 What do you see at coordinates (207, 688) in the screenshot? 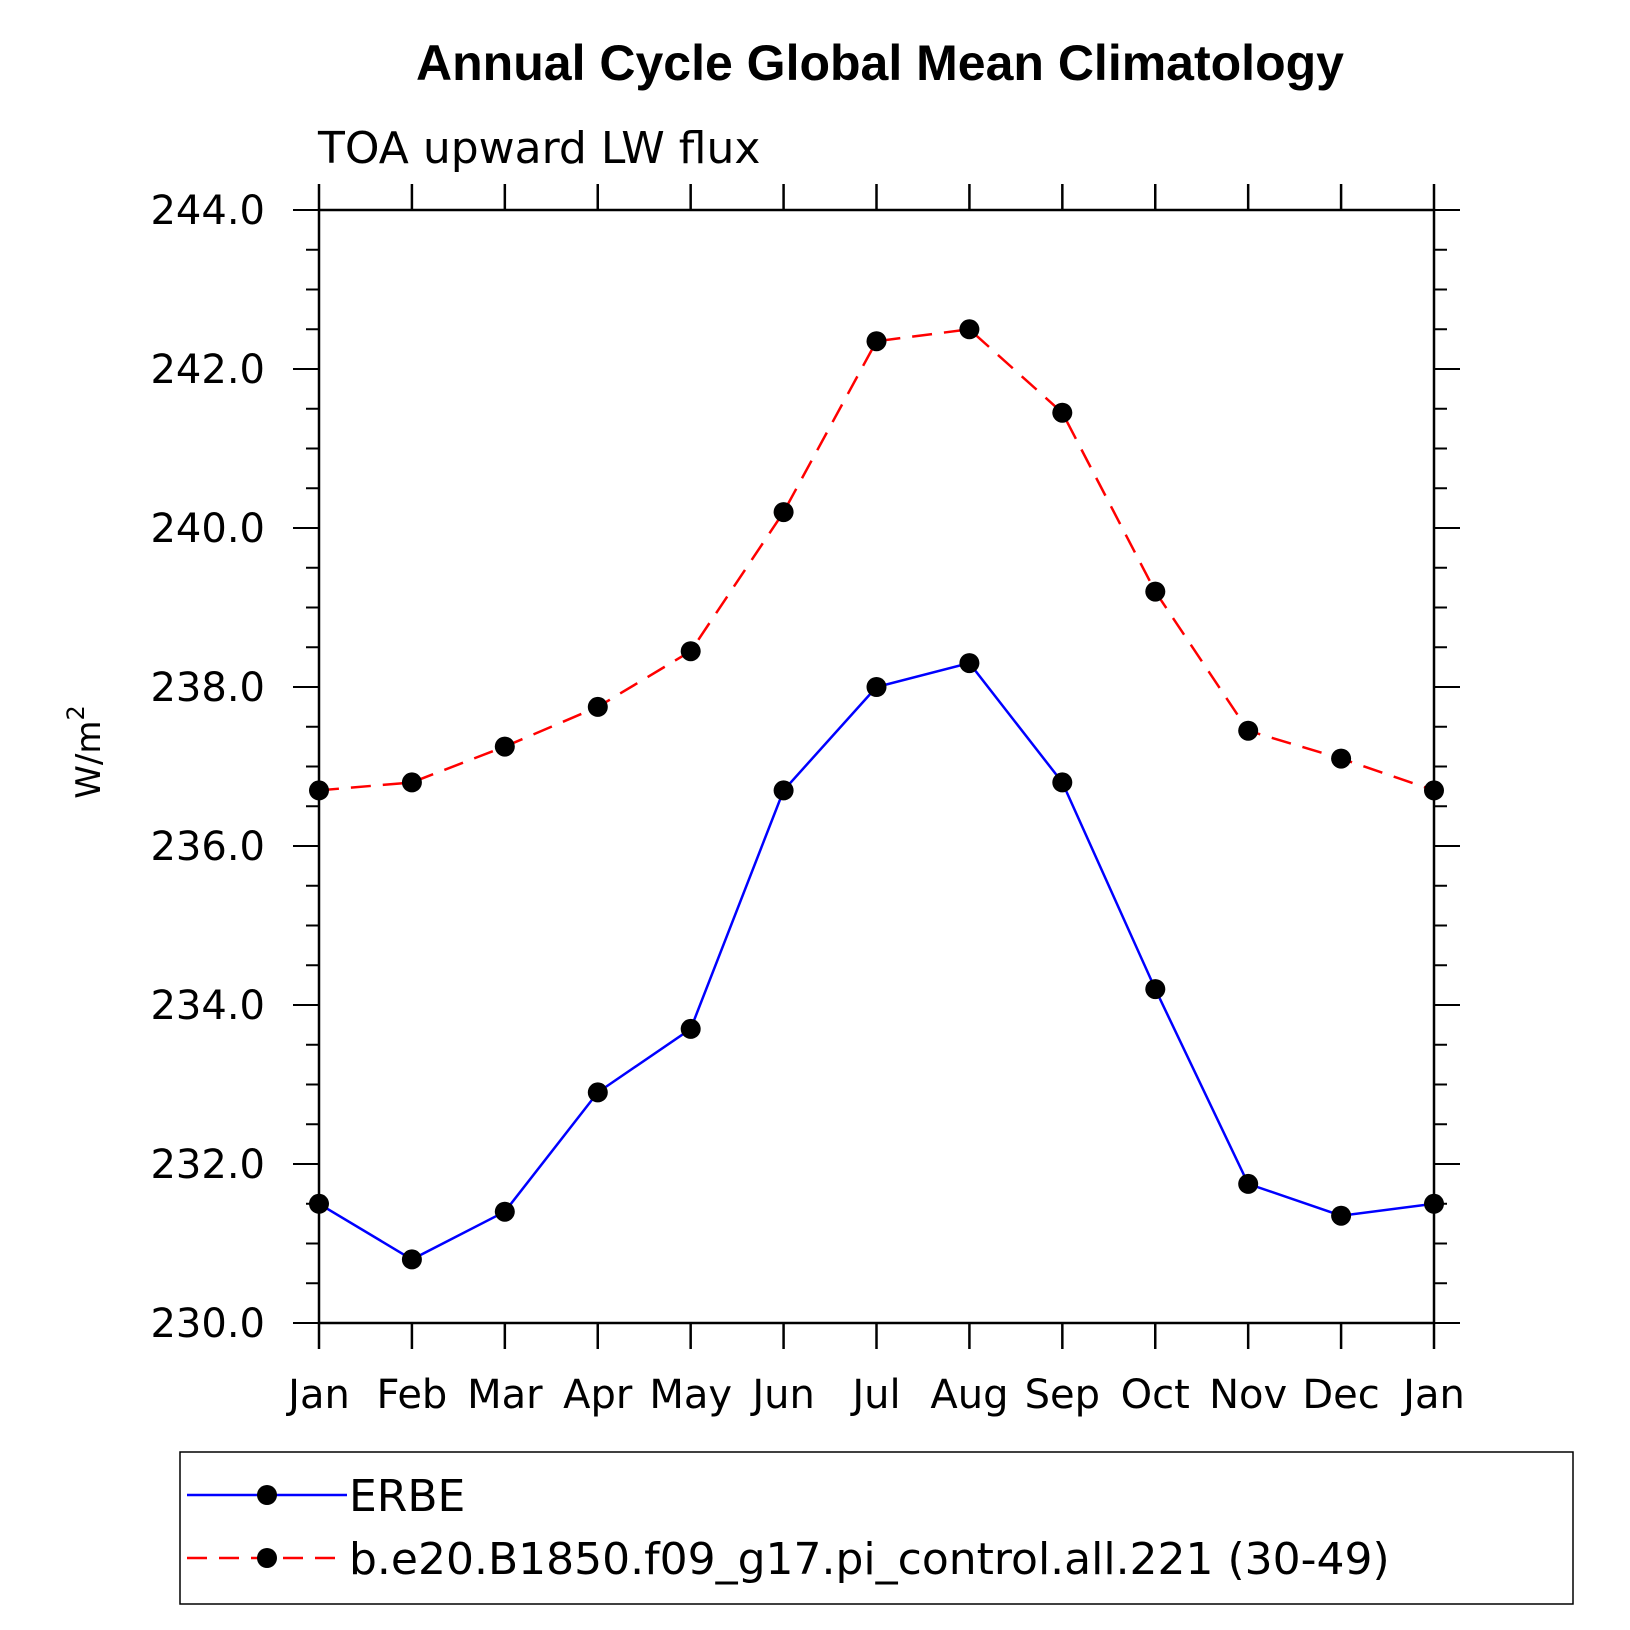
I see `y-tick-label: 238.0` at bounding box center [207, 688].